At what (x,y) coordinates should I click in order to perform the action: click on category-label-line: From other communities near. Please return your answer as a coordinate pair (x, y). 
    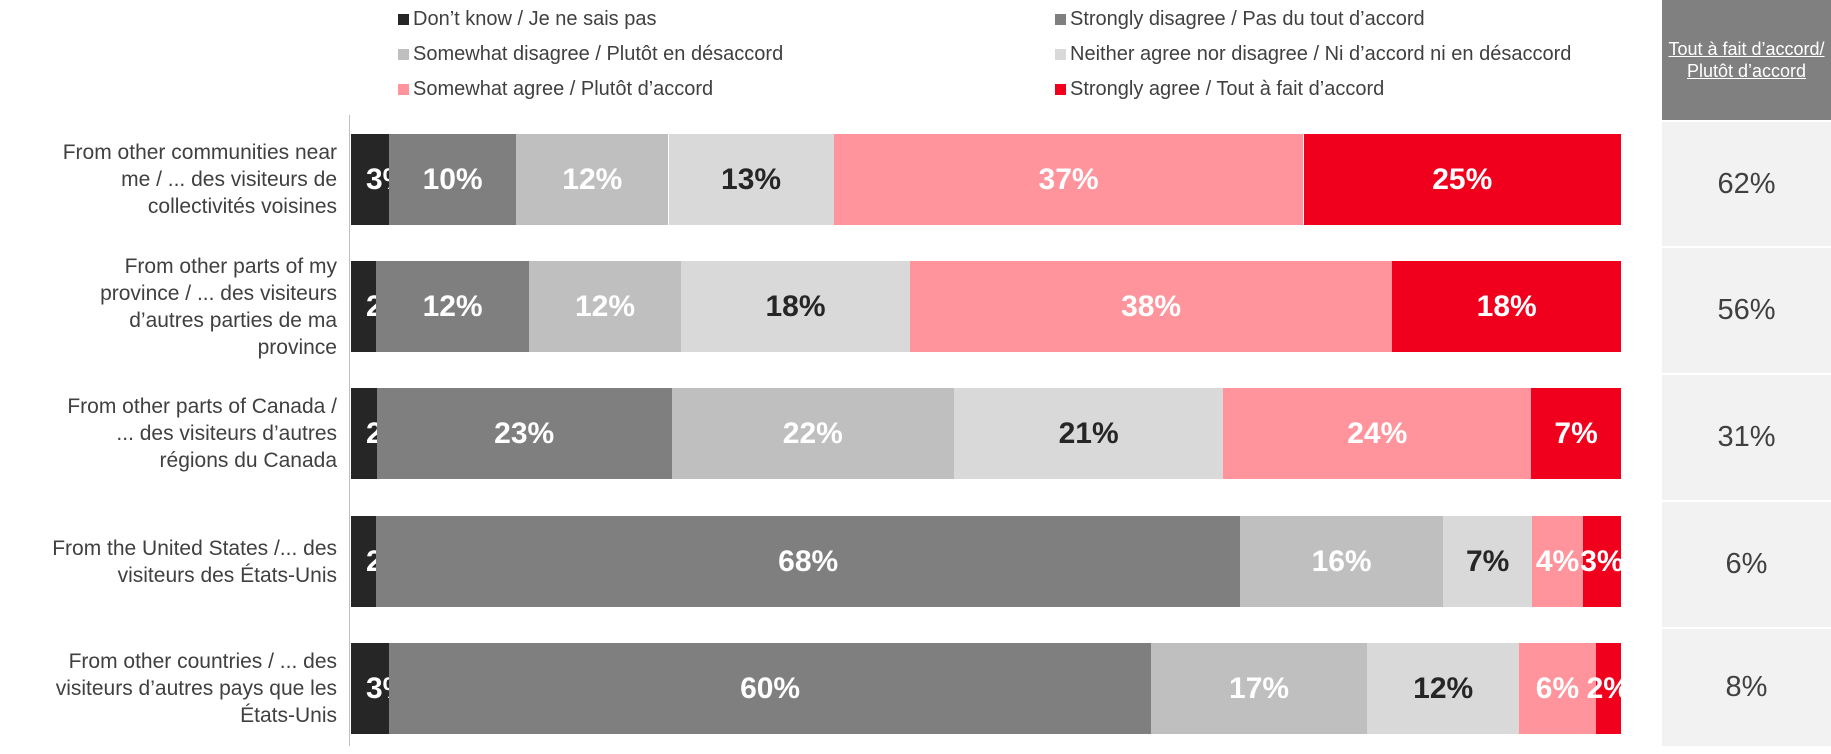
    Looking at the image, I should click on (199, 152).